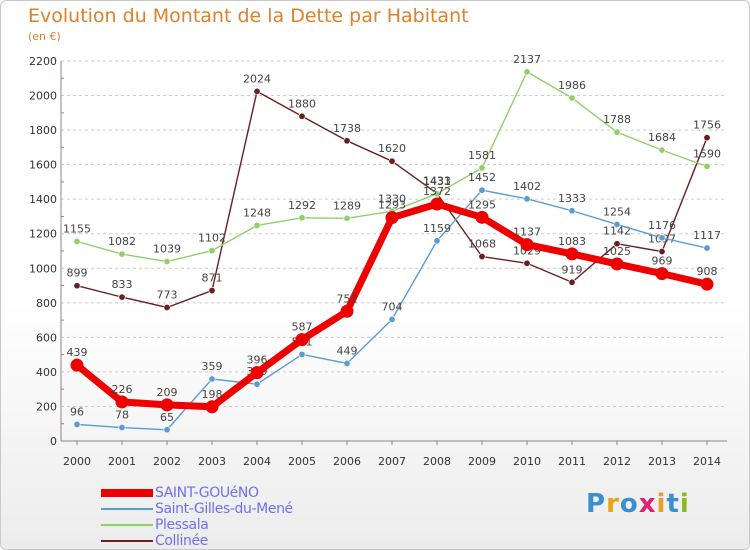 This screenshot has height=550, width=750. What do you see at coordinates (122, 241) in the screenshot?
I see `data-label: 1082` at bounding box center [122, 241].